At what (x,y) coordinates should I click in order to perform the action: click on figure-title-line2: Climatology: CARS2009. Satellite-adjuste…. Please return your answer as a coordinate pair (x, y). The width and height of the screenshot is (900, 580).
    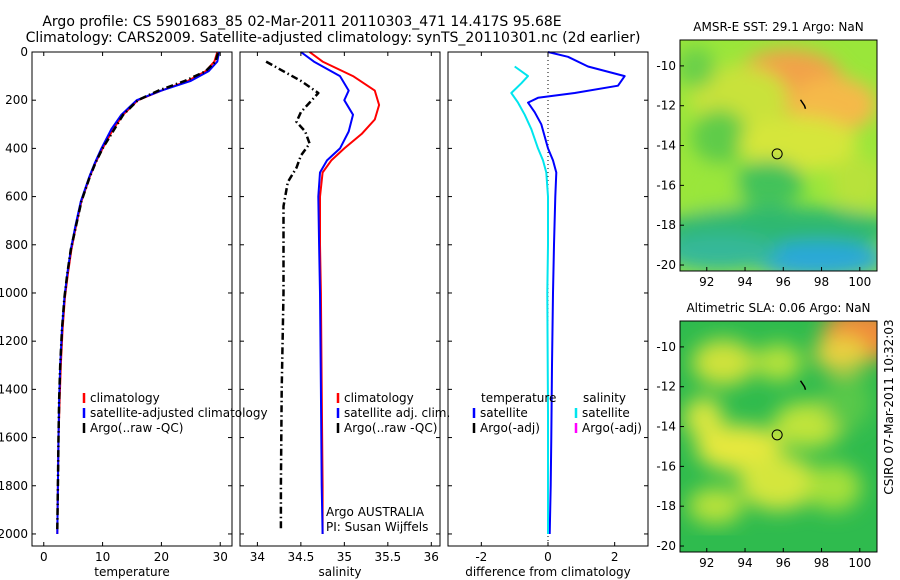
    Looking at the image, I should click on (333, 38).